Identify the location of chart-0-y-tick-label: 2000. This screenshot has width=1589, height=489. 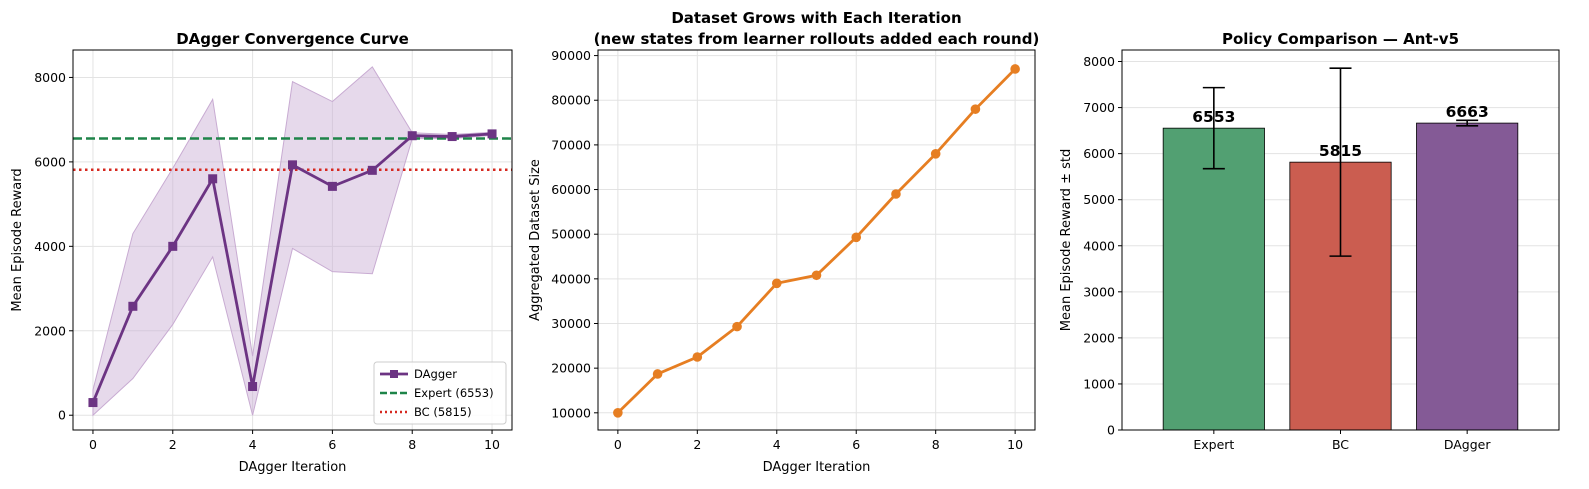
(50, 330).